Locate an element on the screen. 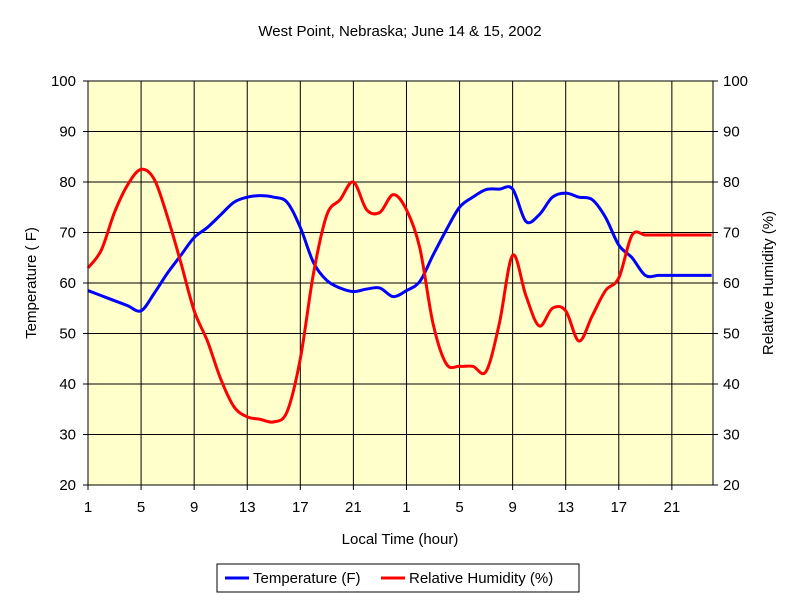 Image resolution: width=800 pixels, height=605 pixels. y2-tick-label: 90 is located at coordinates (731, 132).